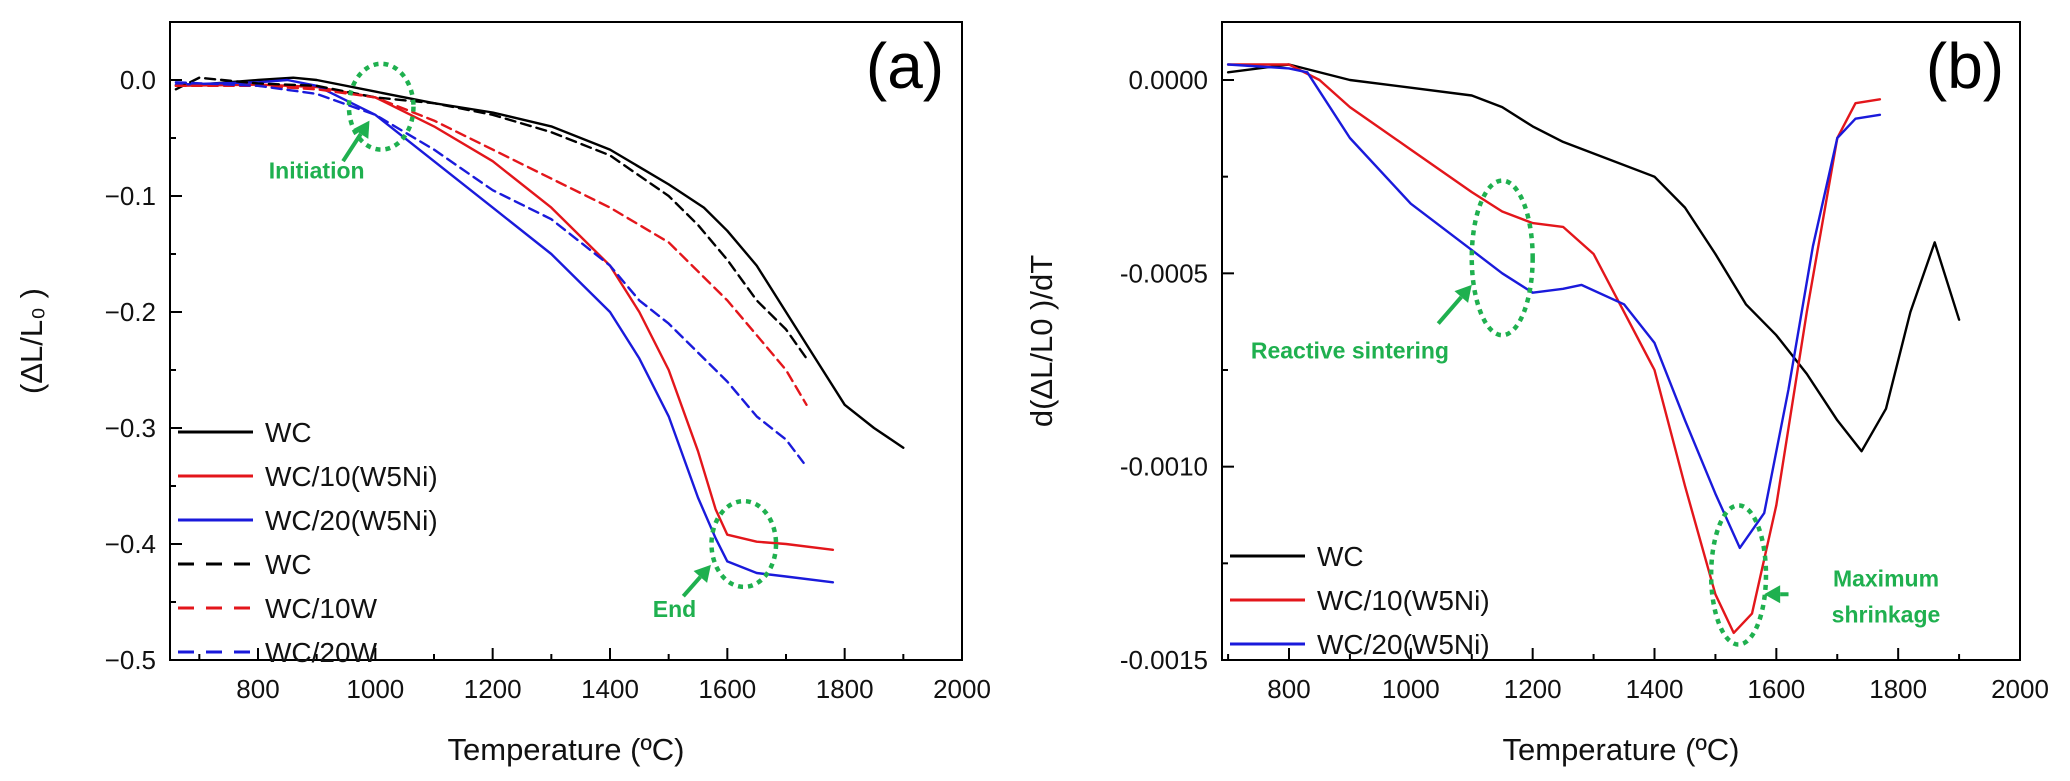 The height and width of the screenshot is (781, 2070). Describe the element at coordinates (1164, 660) in the screenshot. I see `y-tick-label: -0.0015` at that location.